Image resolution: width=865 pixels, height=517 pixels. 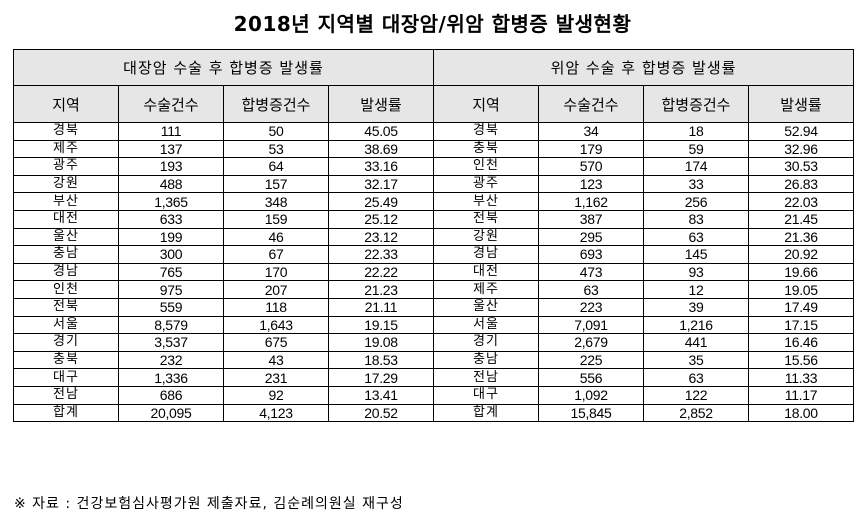 What do you see at coordinates (486, 184) in the screenshot?
I see `stomach-region-cell: 광주` at bounding box center [486, 184].